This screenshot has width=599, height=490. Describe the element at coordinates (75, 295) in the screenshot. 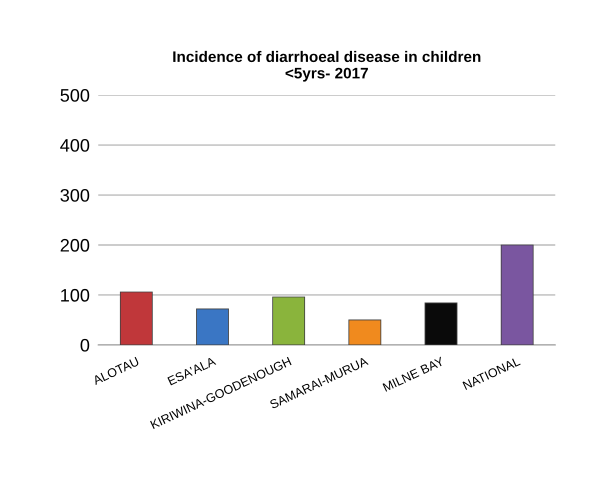

I see `y-tick-label: 100` at that location.